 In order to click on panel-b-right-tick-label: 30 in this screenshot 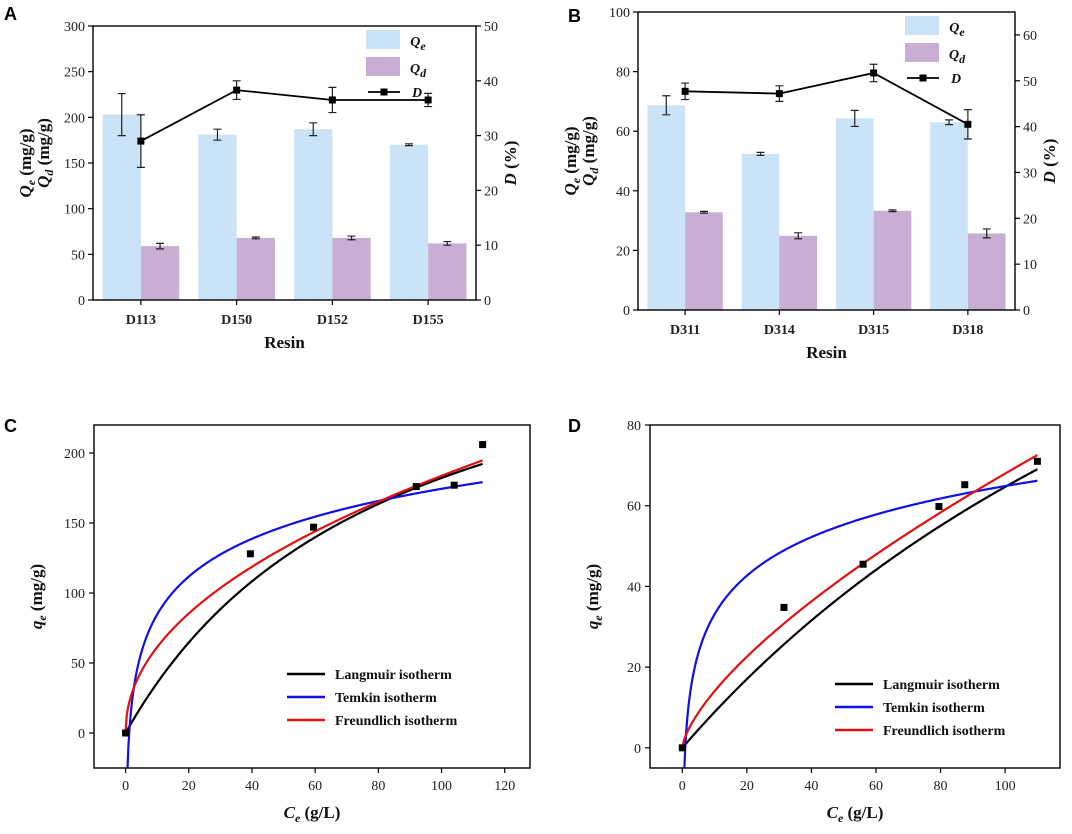, I will do `click(1030, 173)`.